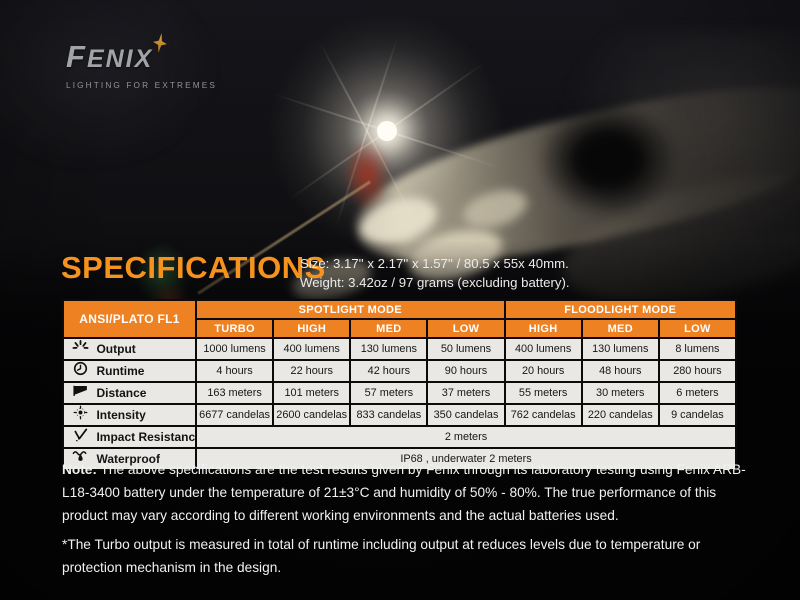 This screenshot has width=800, height=600. Describe the element at coordinates (120, 371) in the screenshot. I see `row-label-text: Runtime` at that location.